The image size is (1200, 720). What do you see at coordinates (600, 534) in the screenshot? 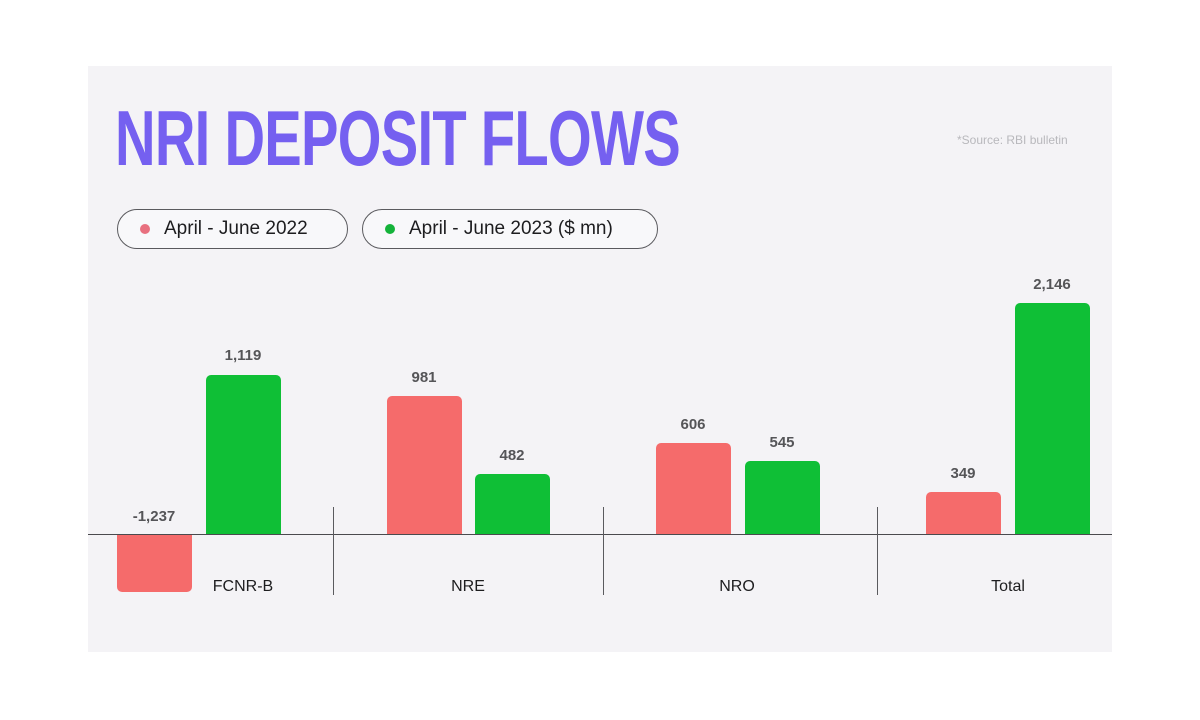
I see `zero-axis-line` at bounding box center [600, 534].